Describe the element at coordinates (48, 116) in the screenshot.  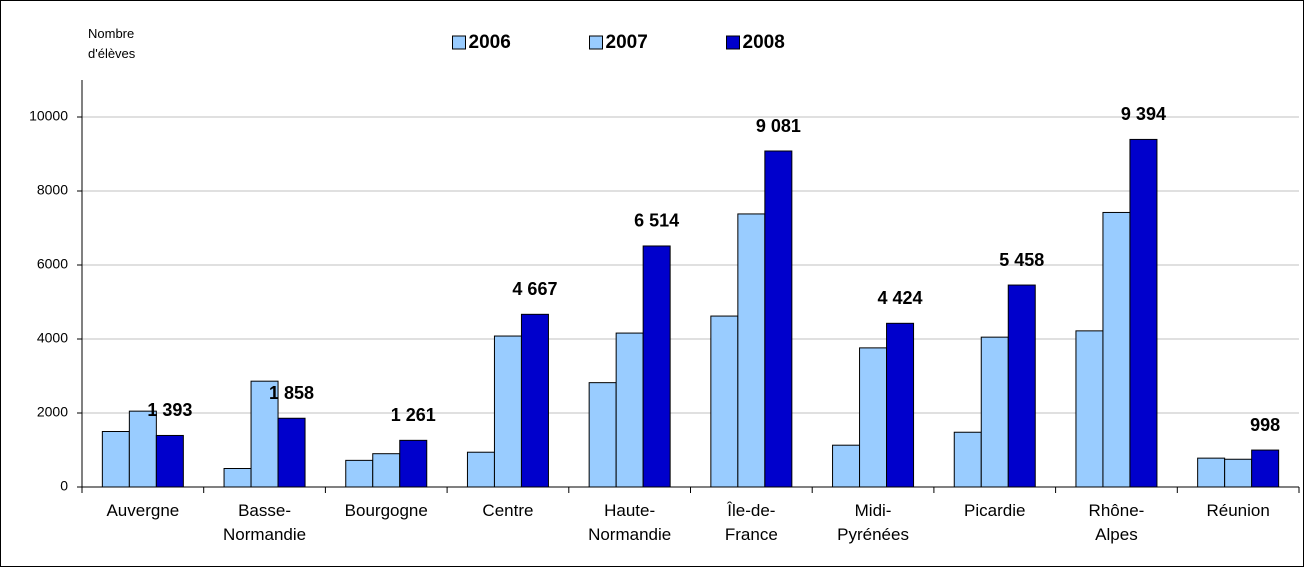
I see `y-tick-label: 10000` at that location.